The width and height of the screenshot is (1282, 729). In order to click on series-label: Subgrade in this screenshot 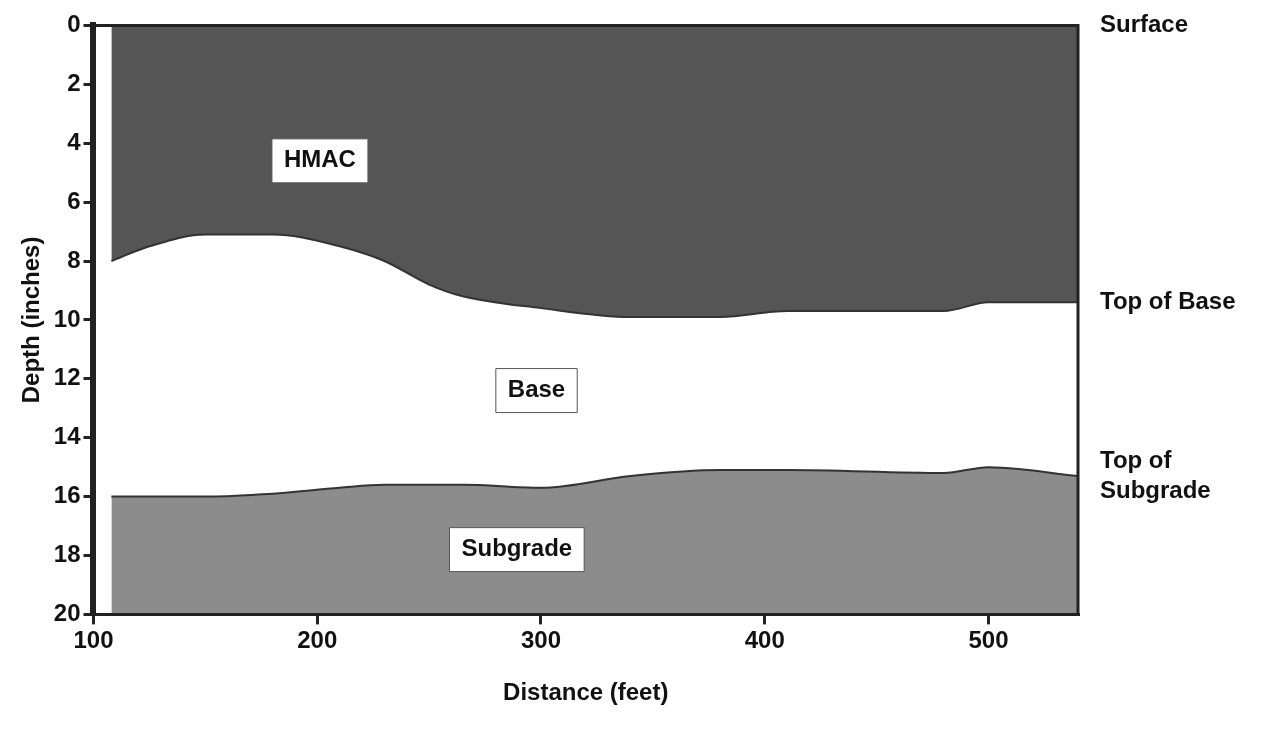, I will do `click(517, 548)`.